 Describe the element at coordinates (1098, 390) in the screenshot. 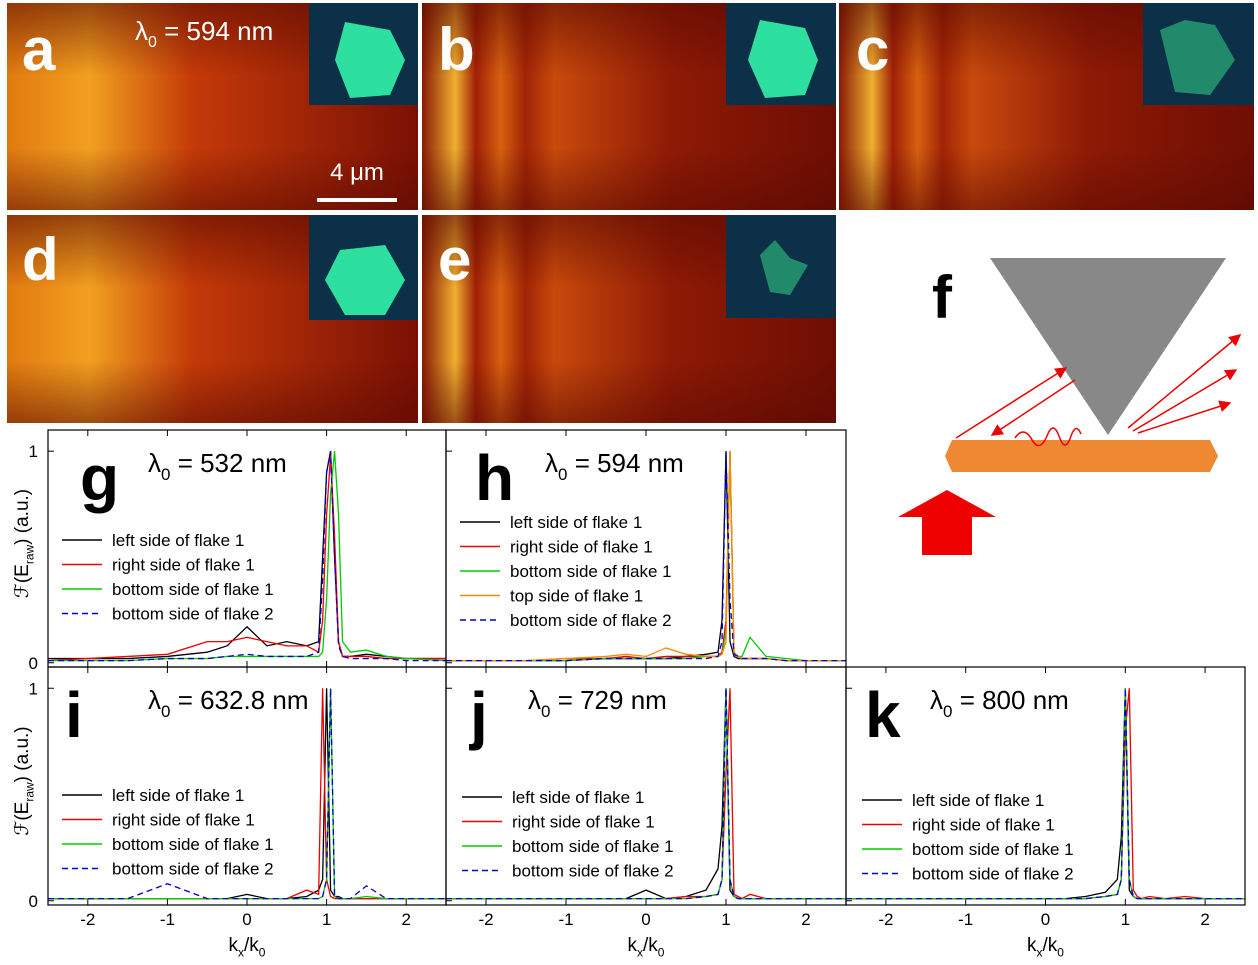

I see `rays` at that location.